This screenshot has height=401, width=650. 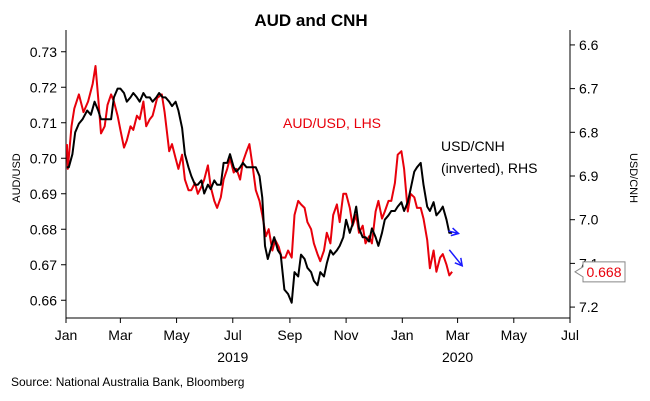 What do you see at coordinates (43, 87) in the screenshot?
I see `left-tick-label: 0.72` at bounding box center [43, 87].